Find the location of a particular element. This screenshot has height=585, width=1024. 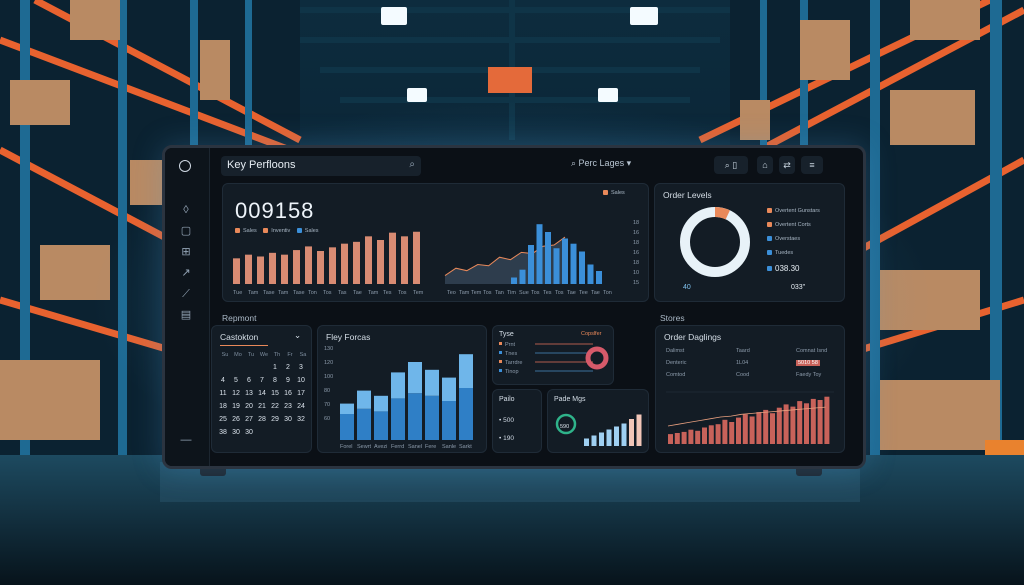

calendar-day: 10 is located at coordinates (301, 380).